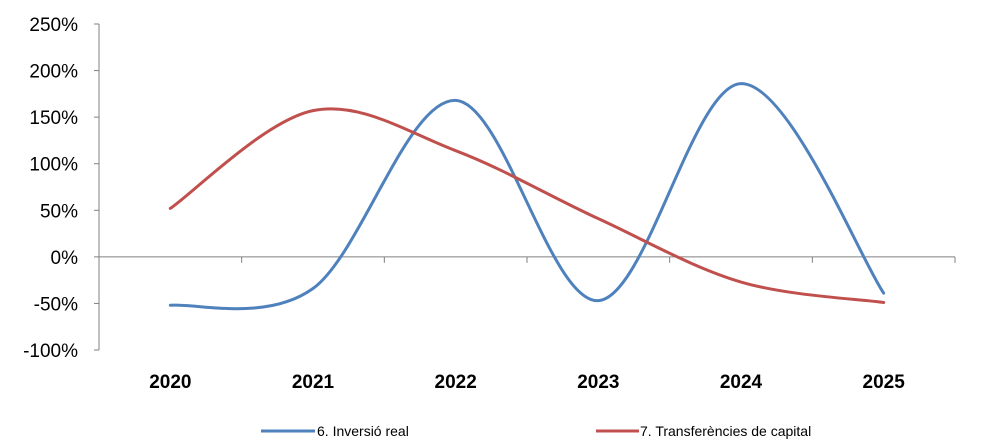 The height and width of the screenshot is (439, 989). I want to click on x-tick-label: 2022, so click(456, 382).